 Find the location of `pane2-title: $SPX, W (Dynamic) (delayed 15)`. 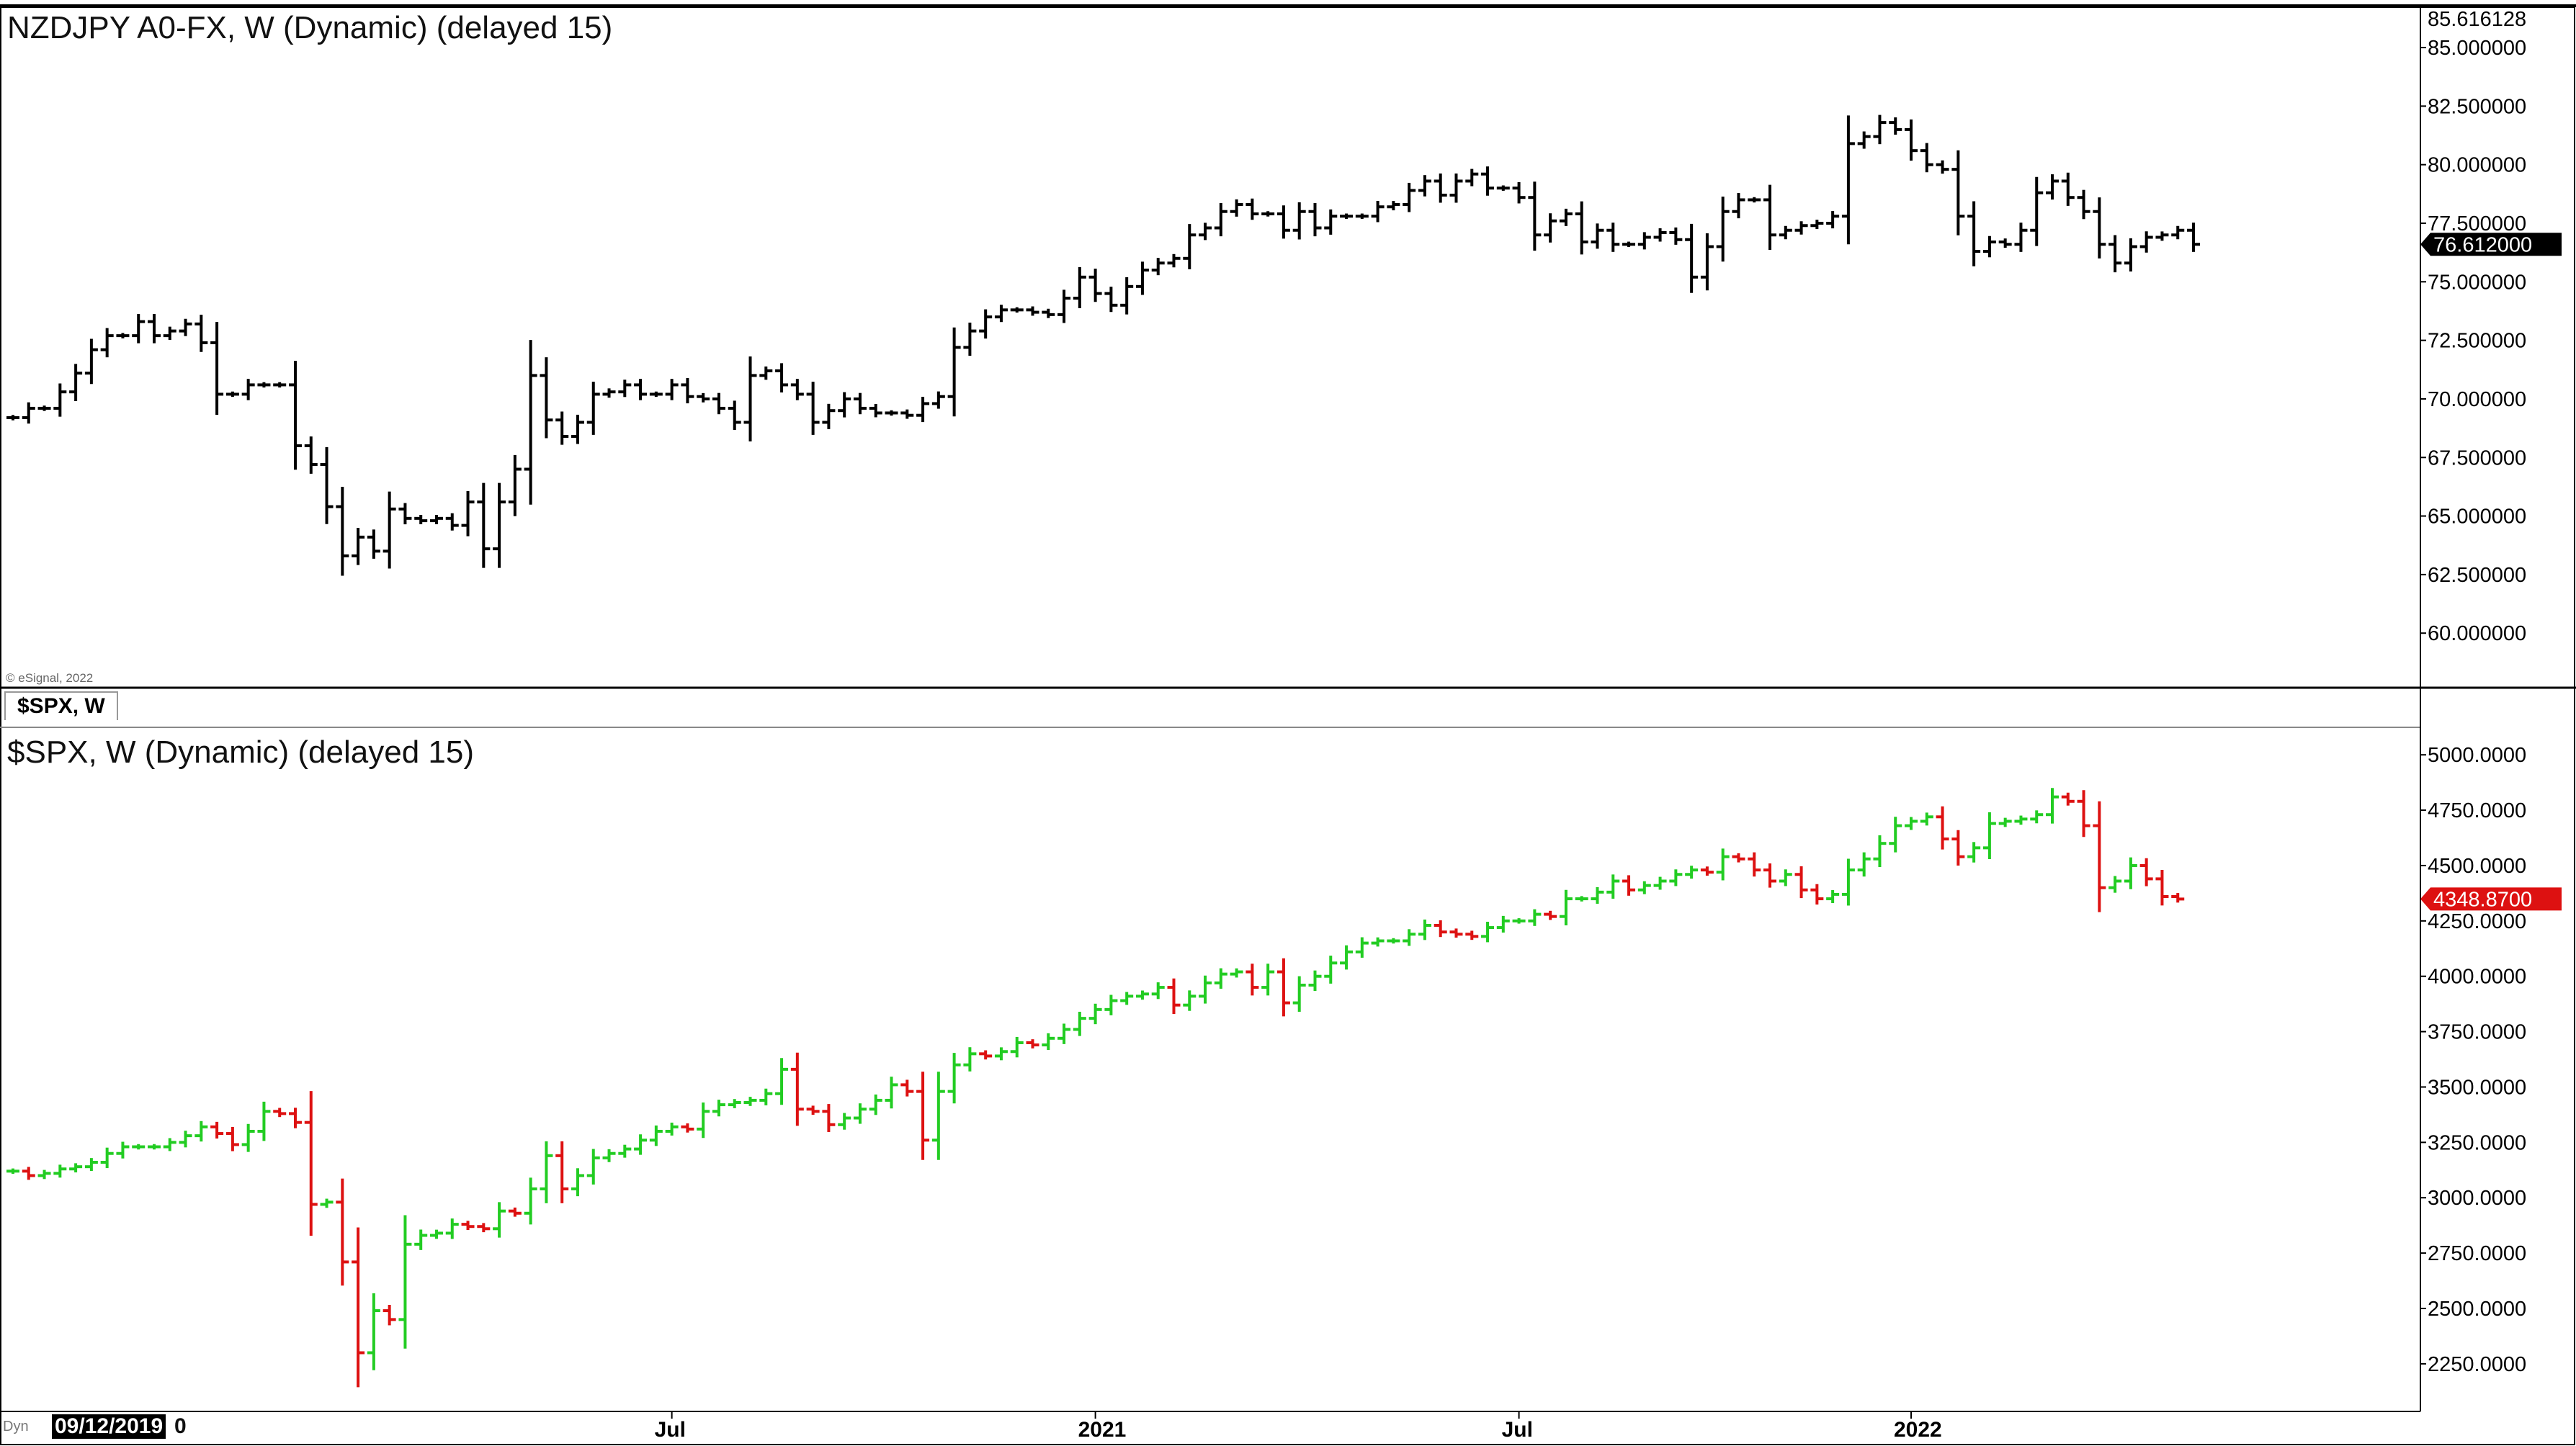

pane2-title: $SPX, W (Dynamic) (delayed 15) is located at coordinates (240, 752).